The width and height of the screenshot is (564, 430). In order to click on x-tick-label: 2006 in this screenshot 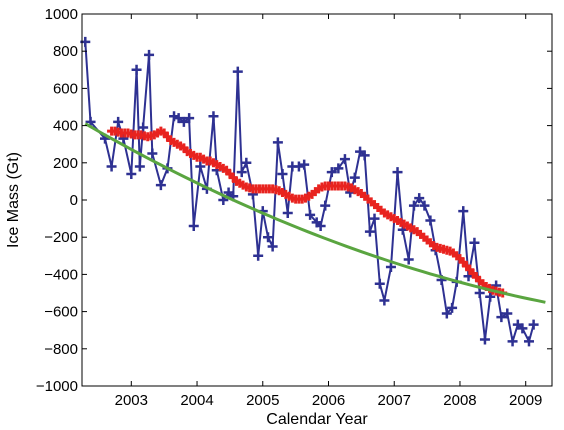, I will do `click(328, 400)`.